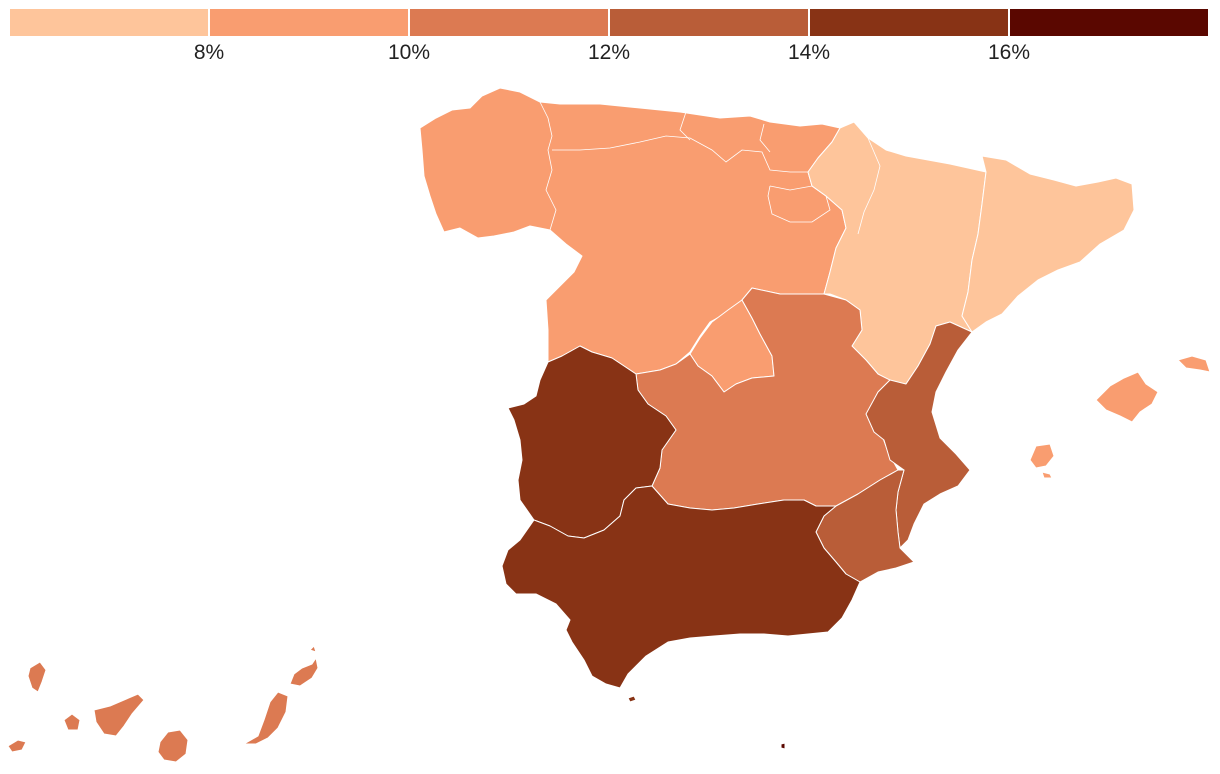 The height and width of the screenshot is (774, 1220). I want to click on region-canary-fuerteventura, so click(266, 718).